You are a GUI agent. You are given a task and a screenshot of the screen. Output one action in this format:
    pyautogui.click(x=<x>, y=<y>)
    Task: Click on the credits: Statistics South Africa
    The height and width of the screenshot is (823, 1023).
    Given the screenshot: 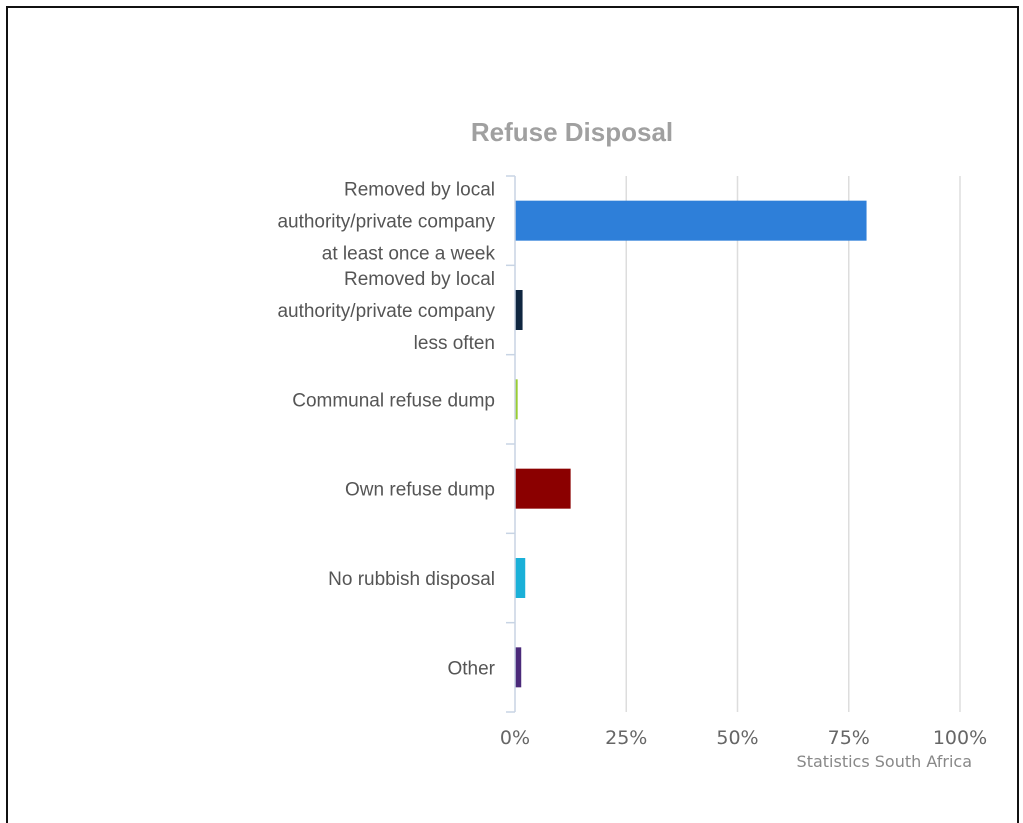 What is the action you would take?
    pyautogui.click(x=884, y=761)
    